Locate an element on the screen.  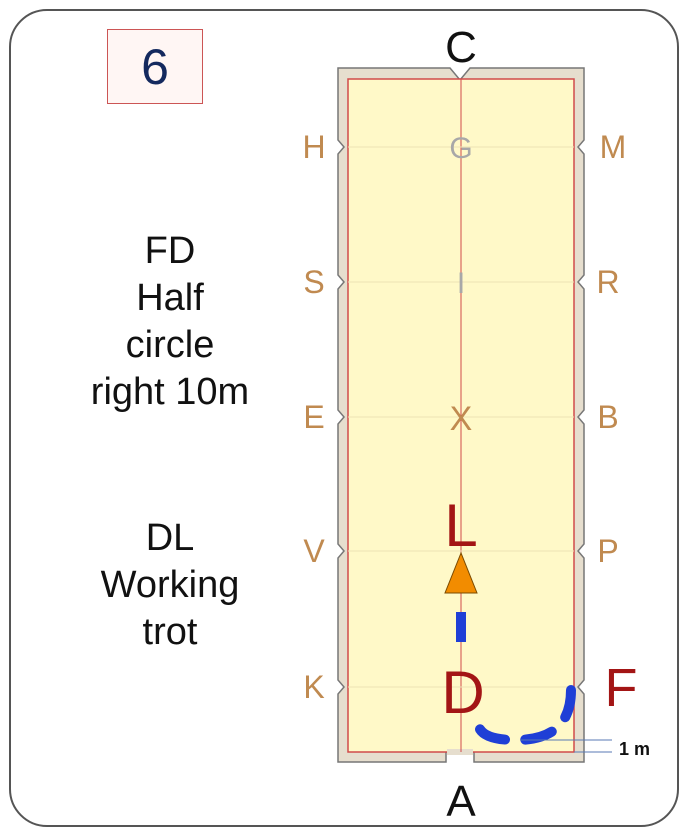
letter-G: G is located at coordinates (460, 148).